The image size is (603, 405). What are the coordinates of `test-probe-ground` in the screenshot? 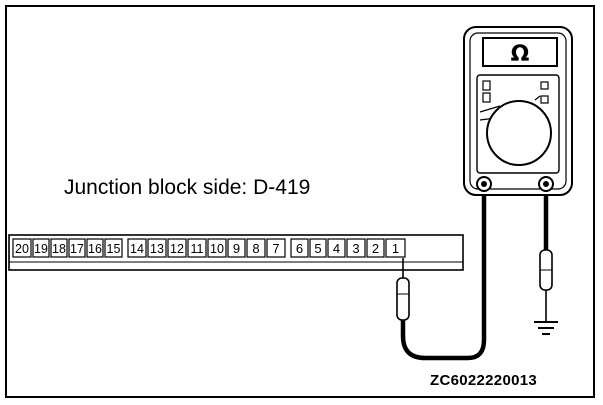 It's located at (546, 259).